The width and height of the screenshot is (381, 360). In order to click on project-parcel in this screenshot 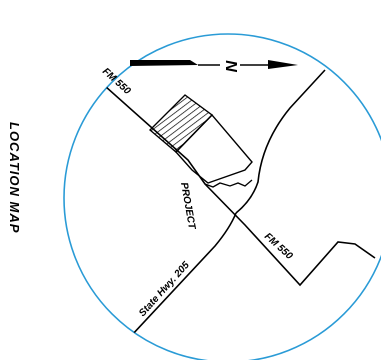, I will do `click(214, 148)`.